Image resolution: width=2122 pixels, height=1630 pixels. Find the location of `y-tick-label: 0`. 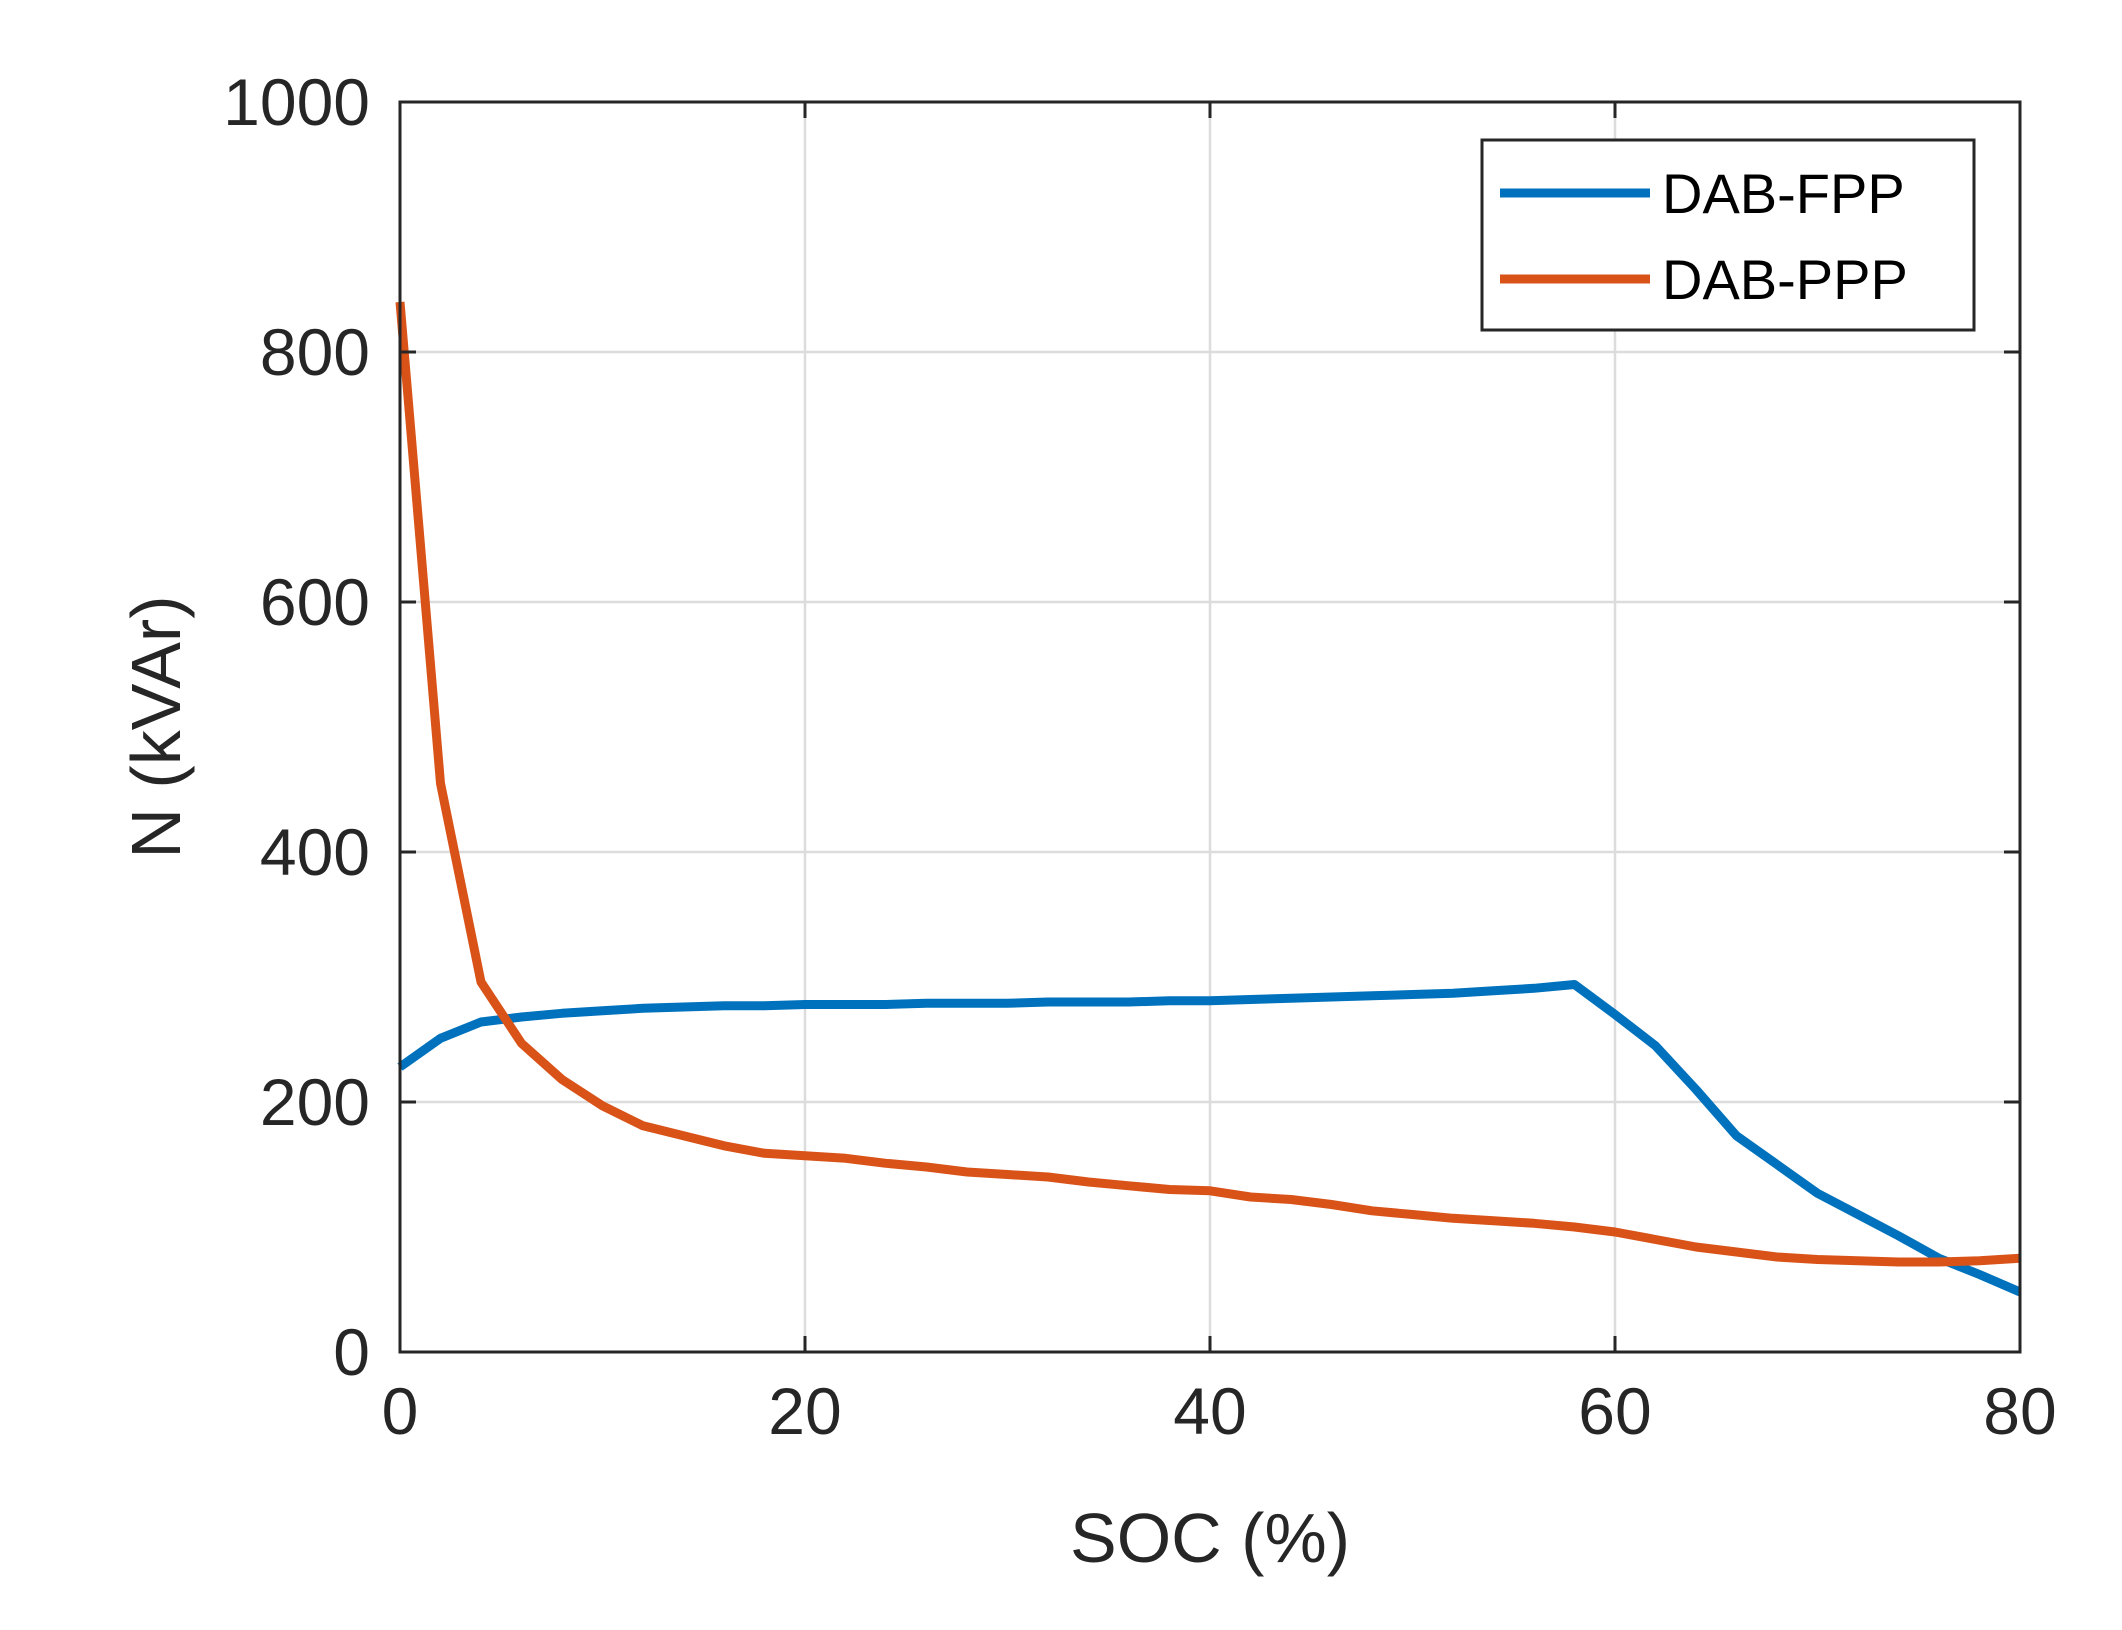

y-tick-label: 0 is located at coordinates (351, 1352).